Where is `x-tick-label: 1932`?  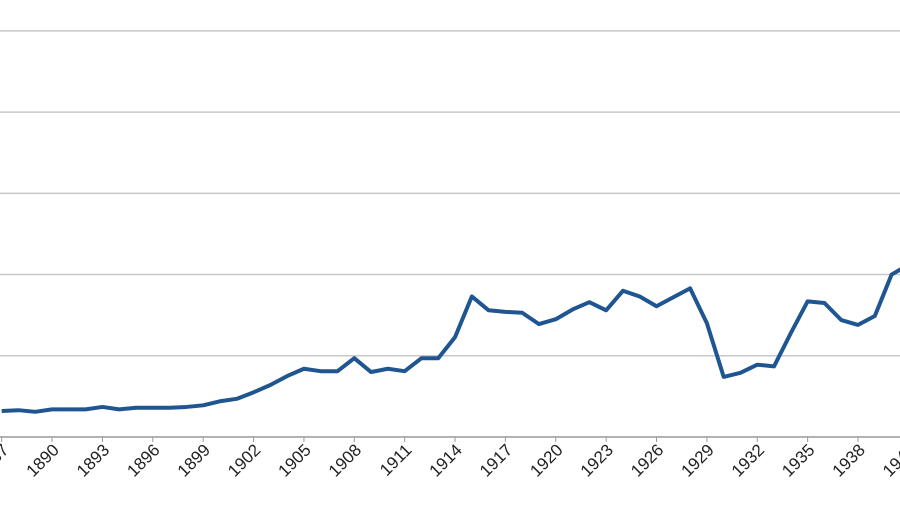 x-tick-label: 1932 is located at coordinates (748, 460).